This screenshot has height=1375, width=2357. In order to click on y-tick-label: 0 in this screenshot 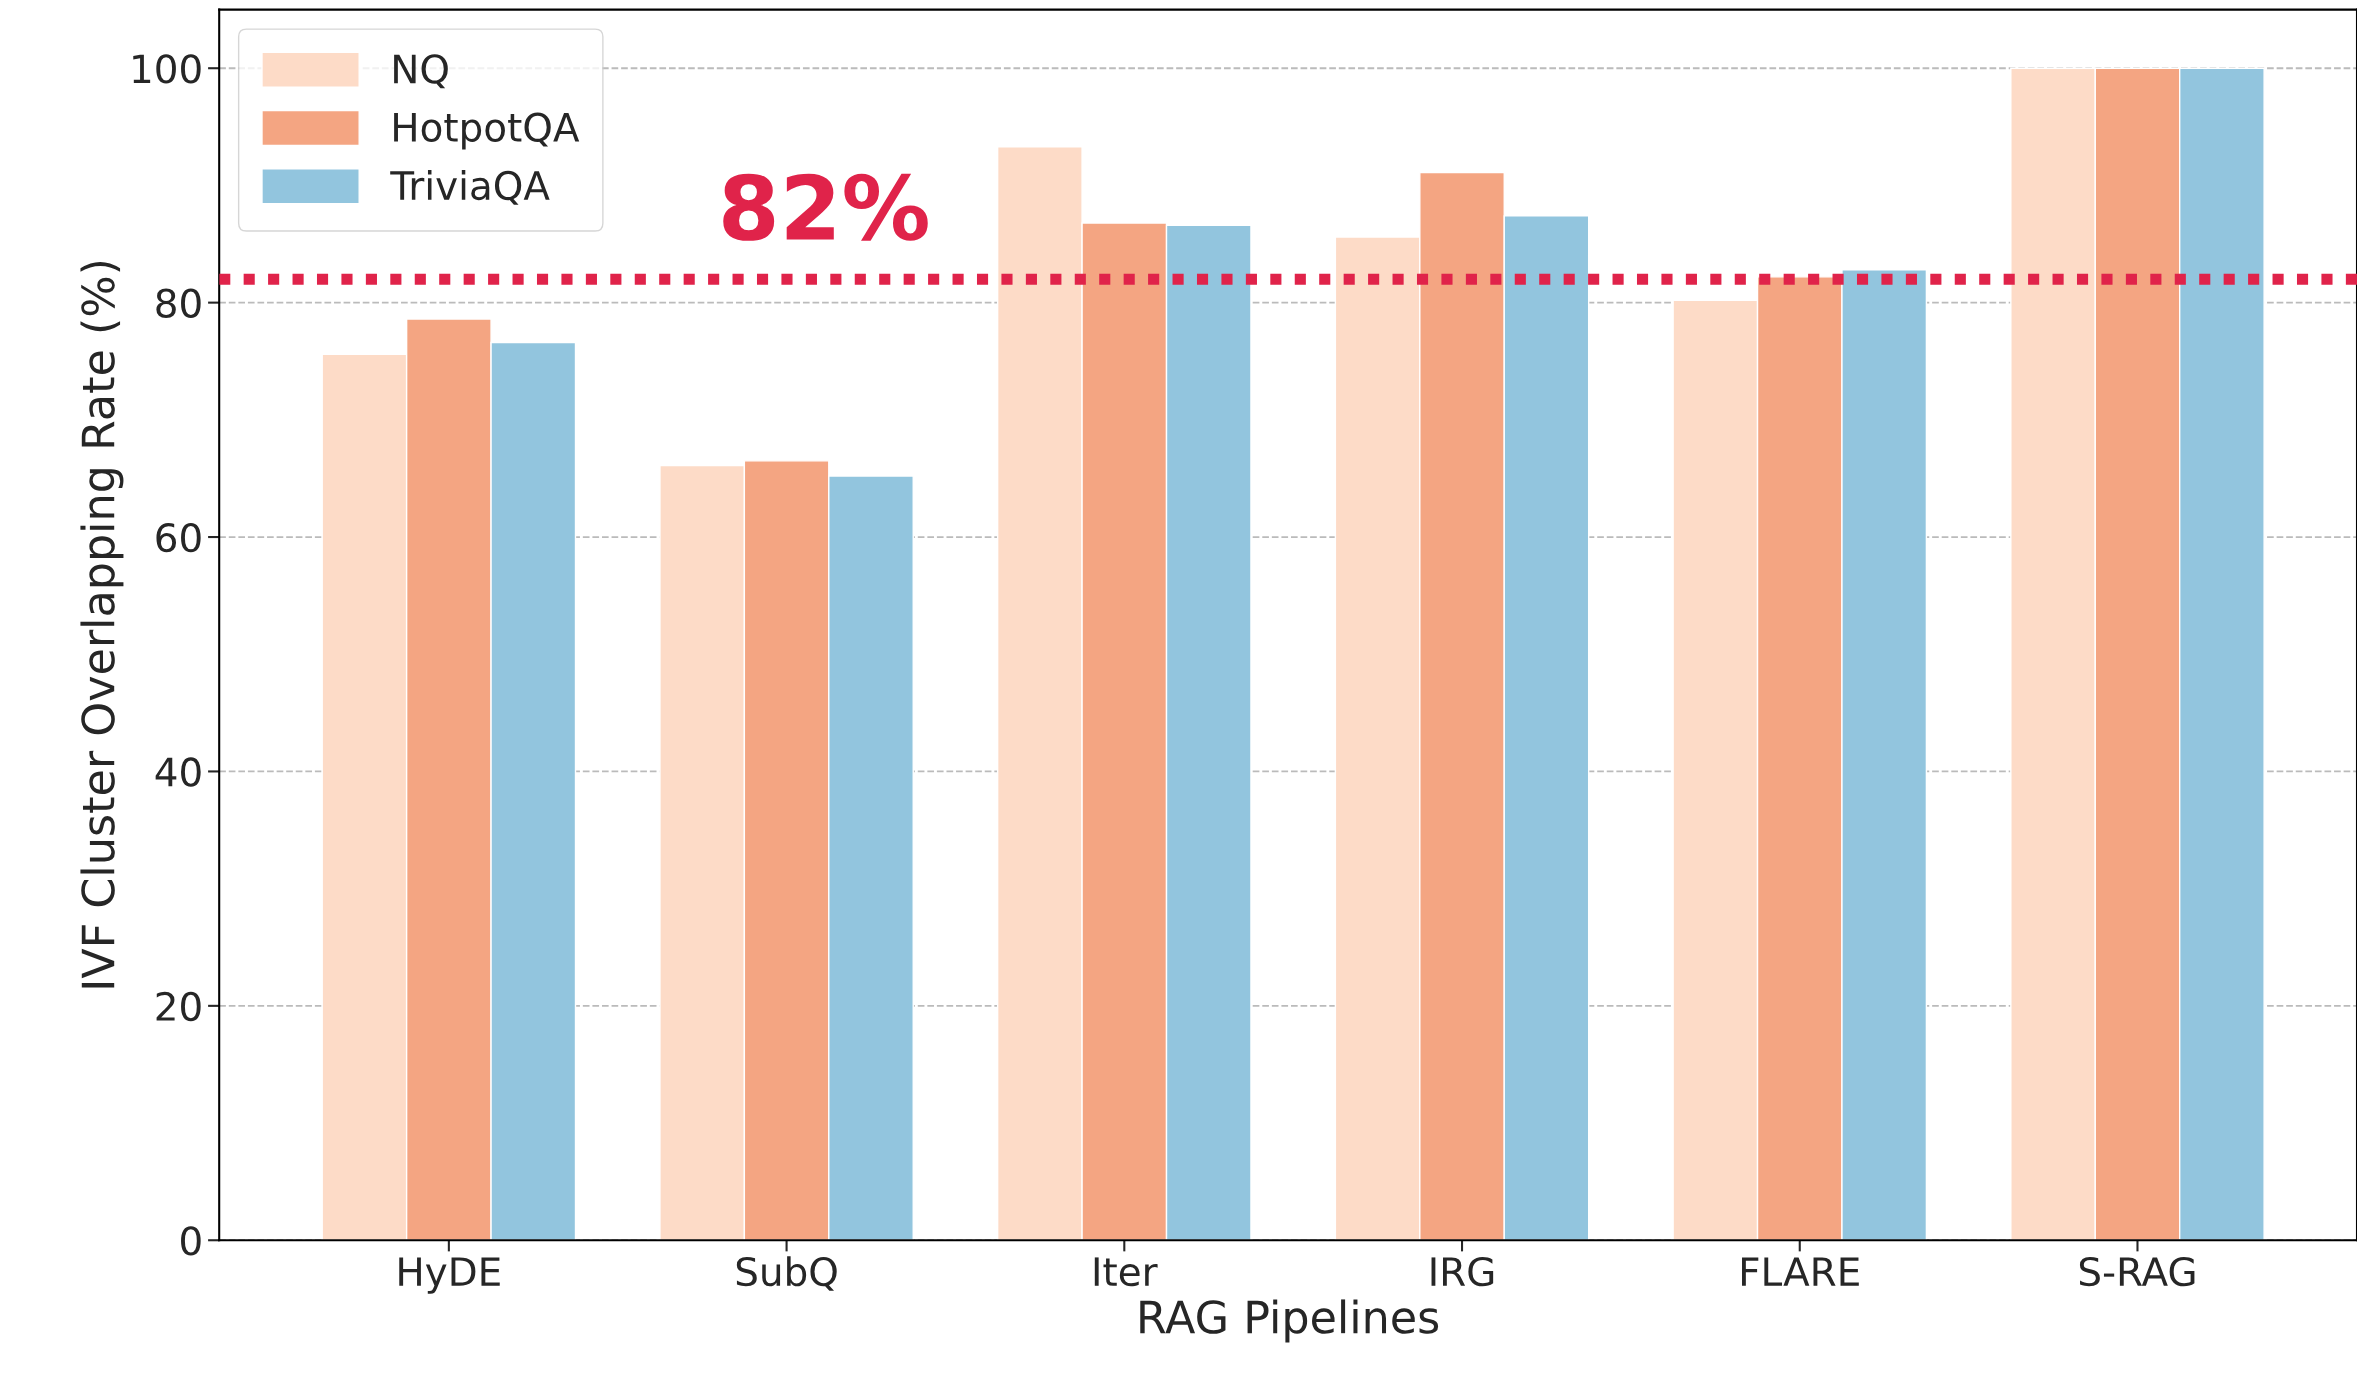, I will do `click(191, 1241)`.